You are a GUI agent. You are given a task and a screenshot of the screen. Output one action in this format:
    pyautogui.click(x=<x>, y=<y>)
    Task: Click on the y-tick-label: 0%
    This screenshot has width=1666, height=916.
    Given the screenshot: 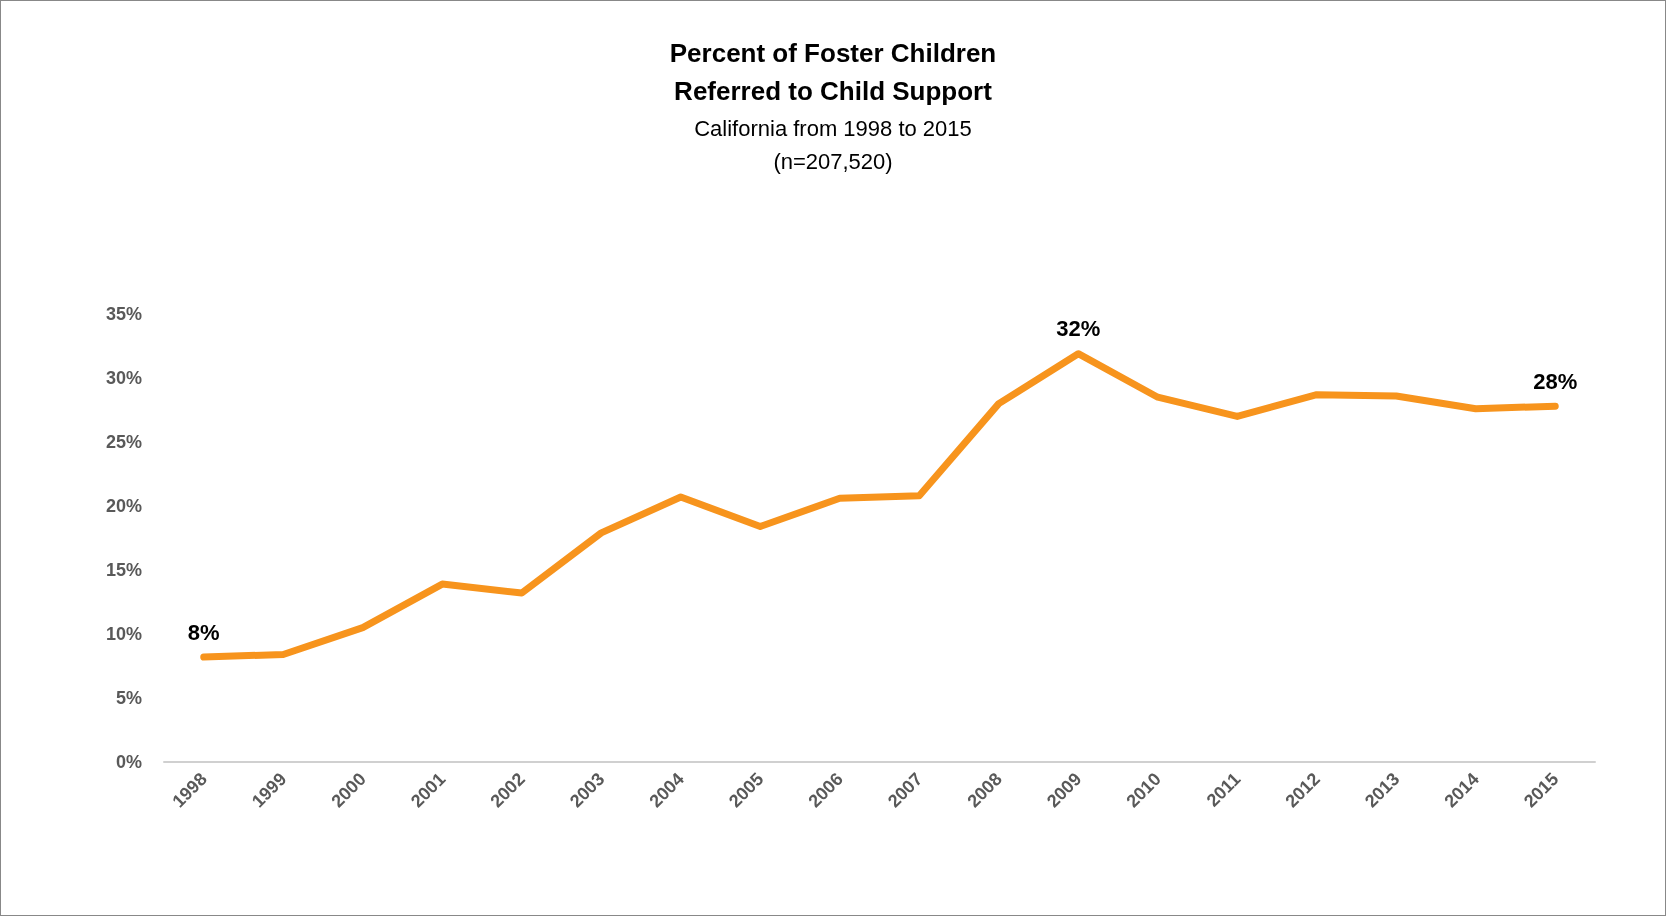 What is the action you would take?
    pyautogui.click(x=128, y=762)
    